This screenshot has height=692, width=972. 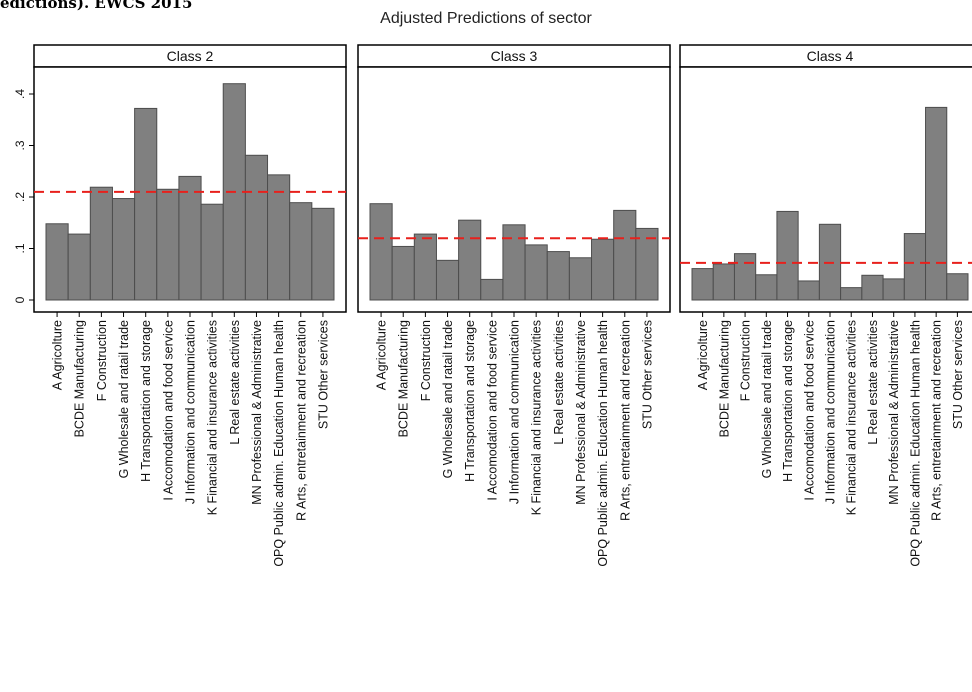 I want to click on y-tick-label: .3, so click(x=20, y=145).